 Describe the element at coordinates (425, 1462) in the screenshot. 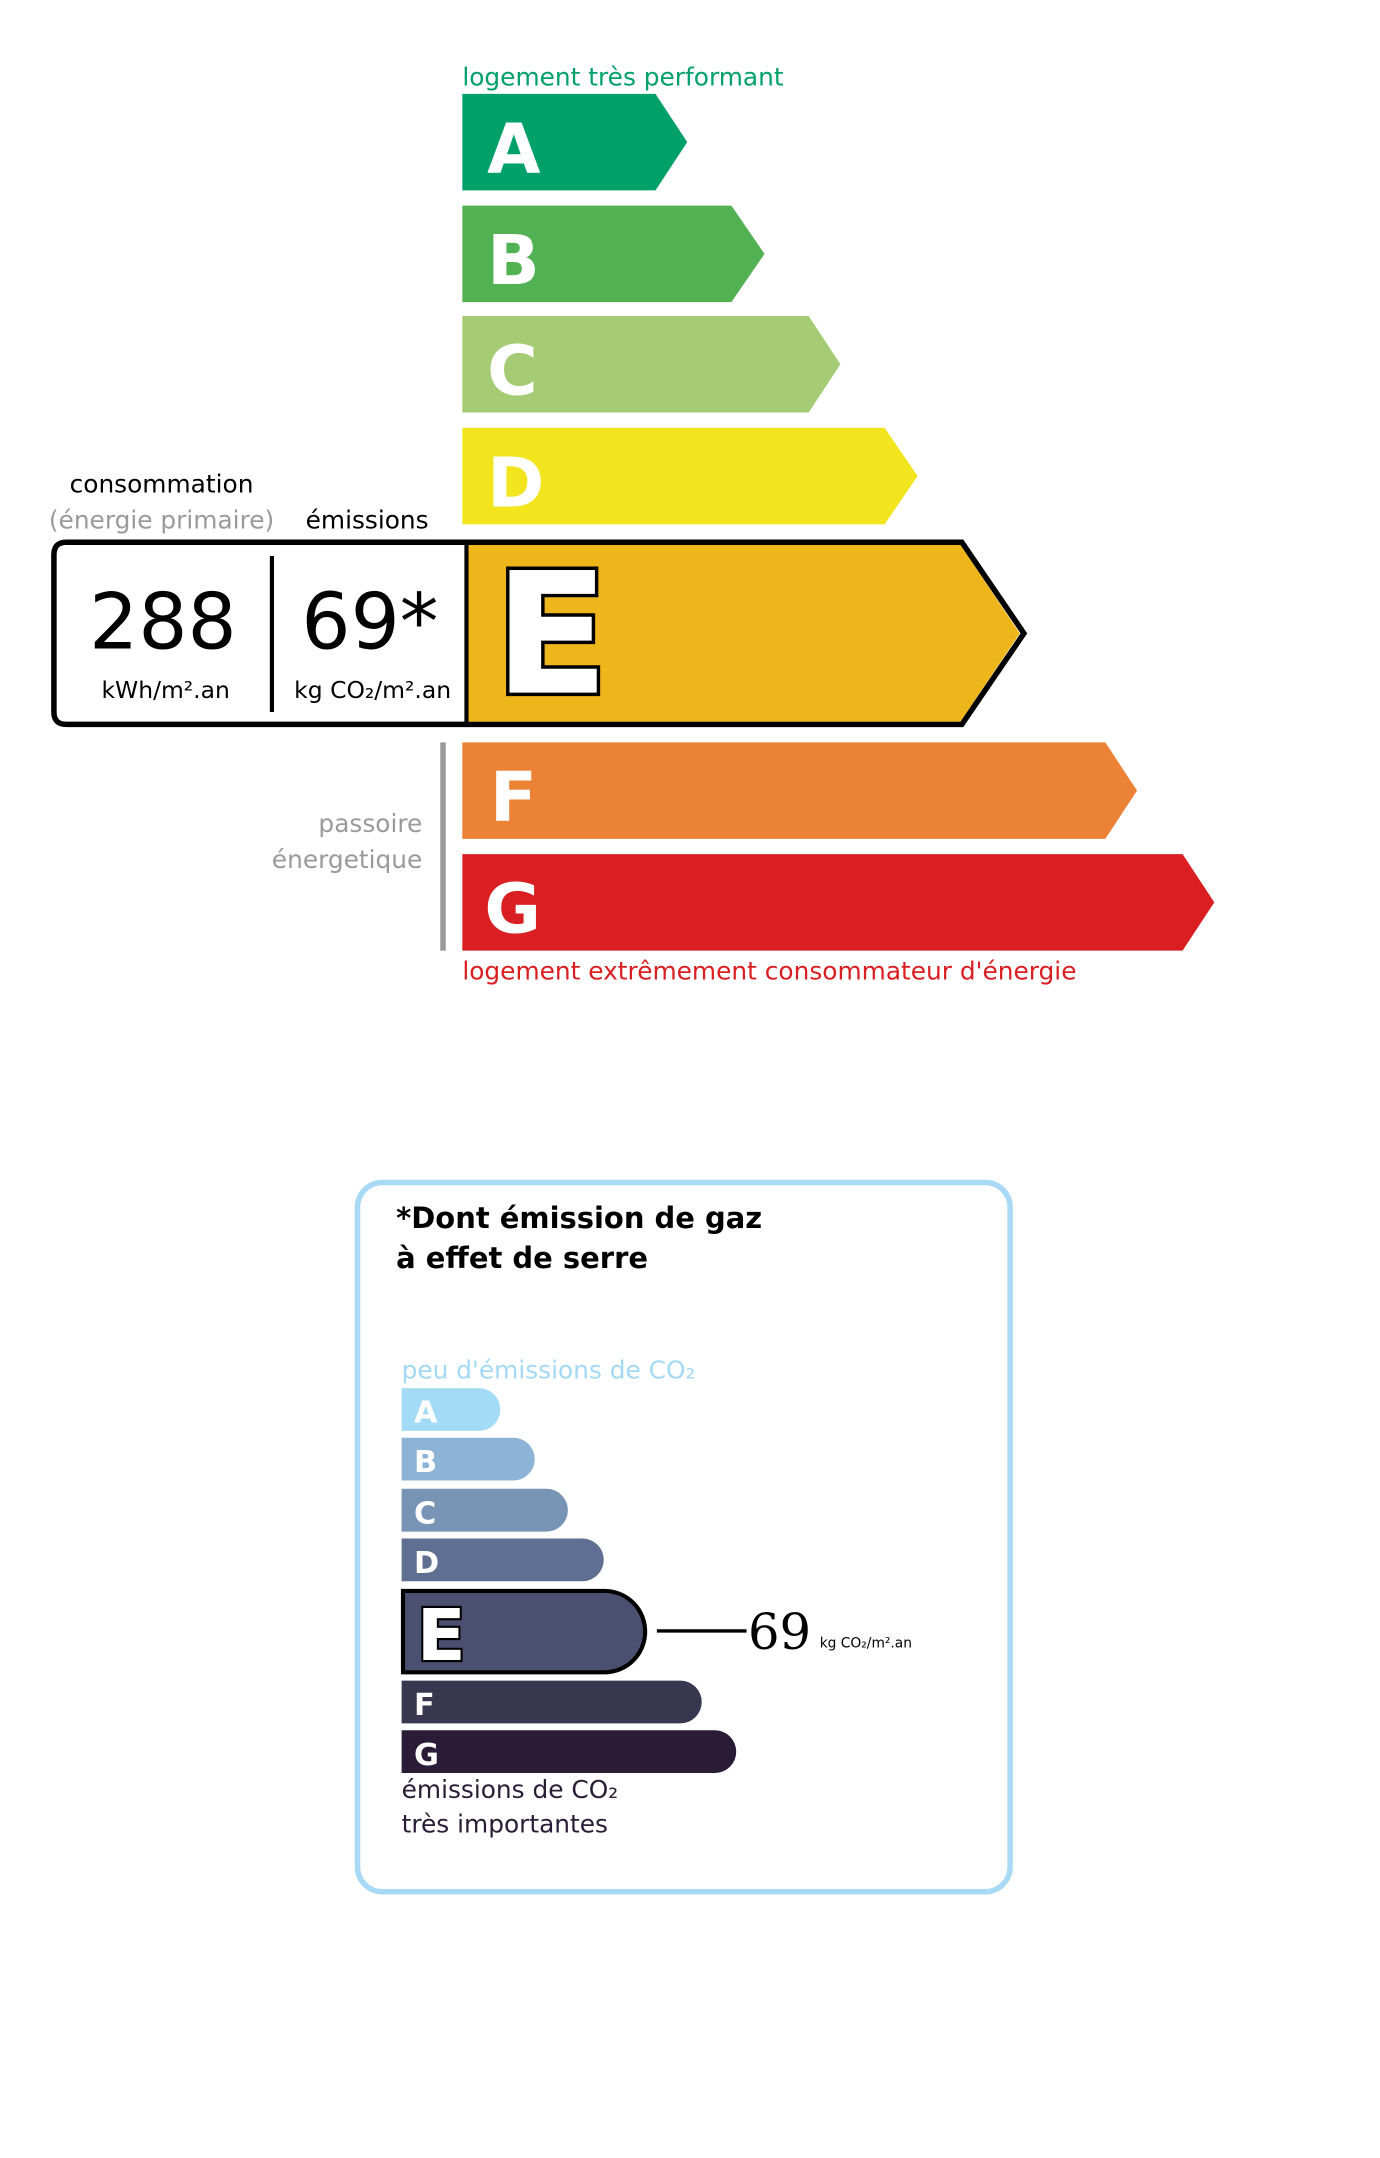

I see `ghg-letter-b: B` at that location.